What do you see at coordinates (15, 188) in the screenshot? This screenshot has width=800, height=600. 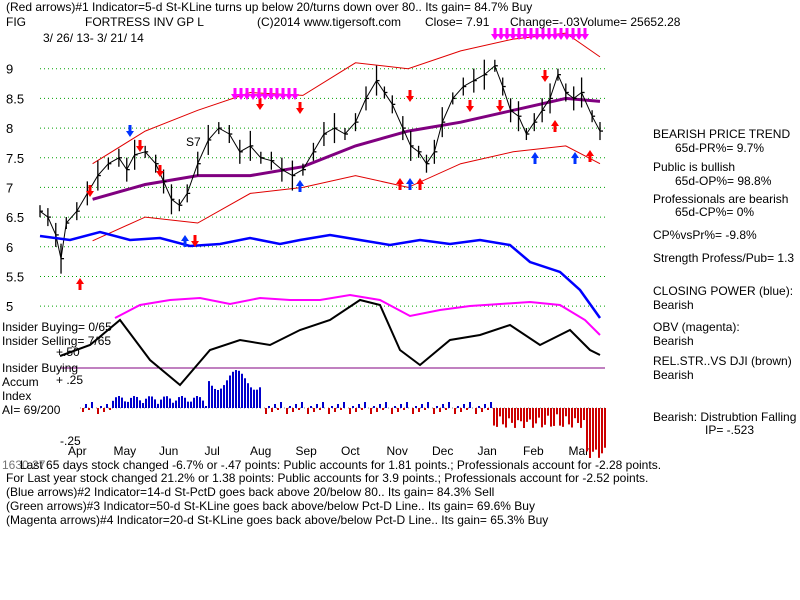 I see `y-axis-ticks: 9 8.5 8 7.5 7 6.5 6 5.5 5` at bounding box center [15, 188].